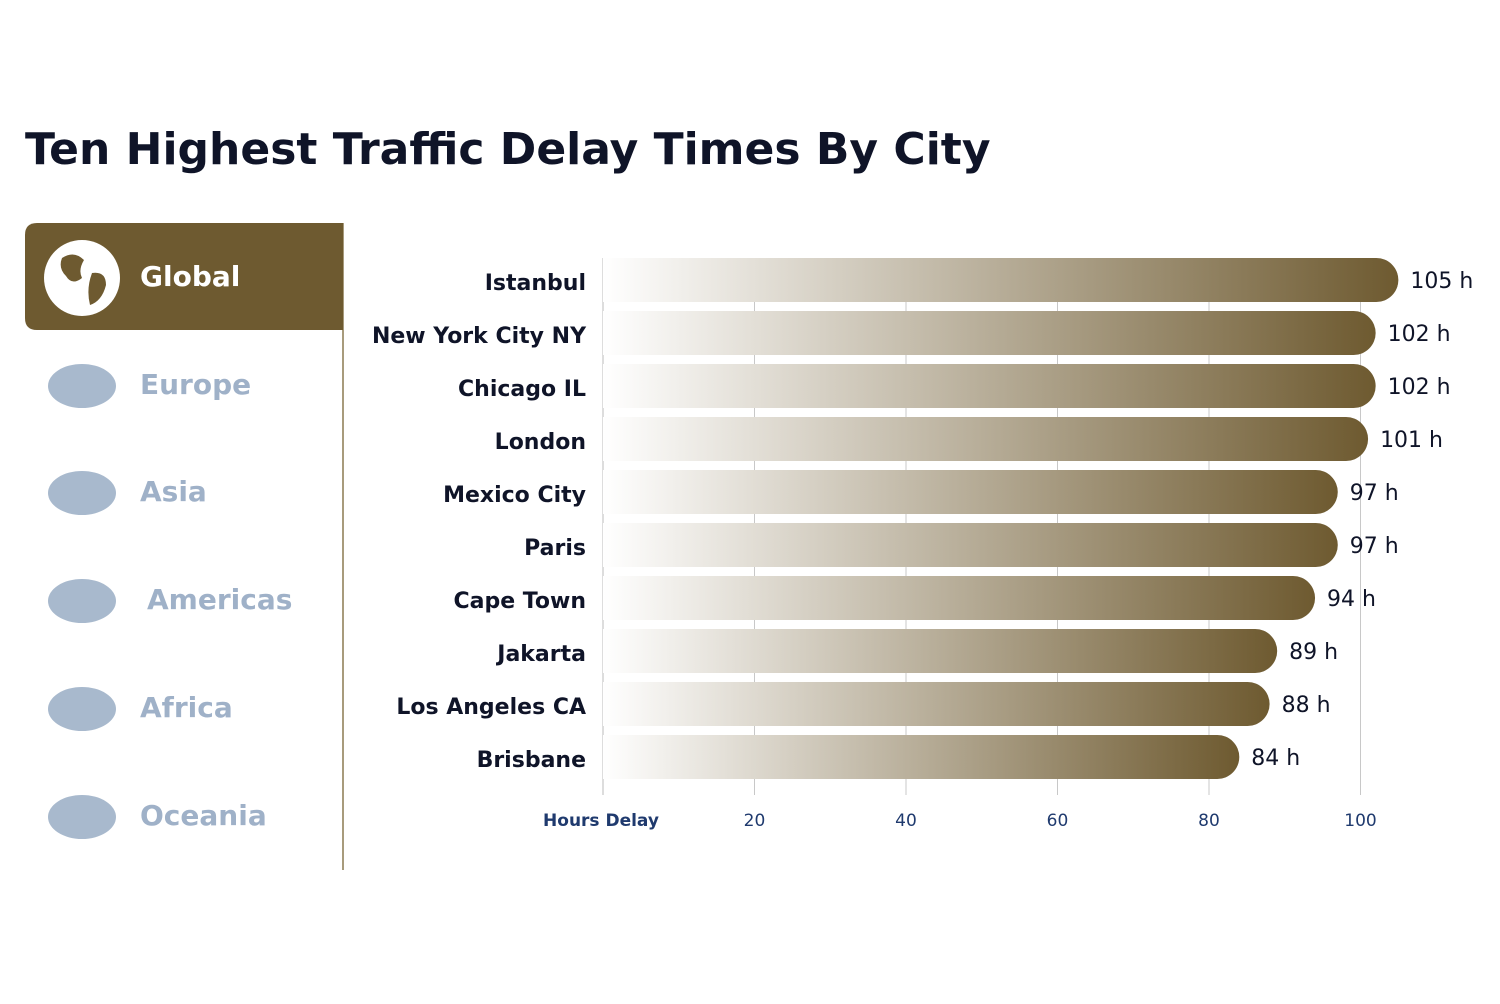 The height and width of the screenshot is (1004, 1500). Describe the element at coordinates (1351, 599) in the screenshot. I see `value-label: 94 h` at that location.